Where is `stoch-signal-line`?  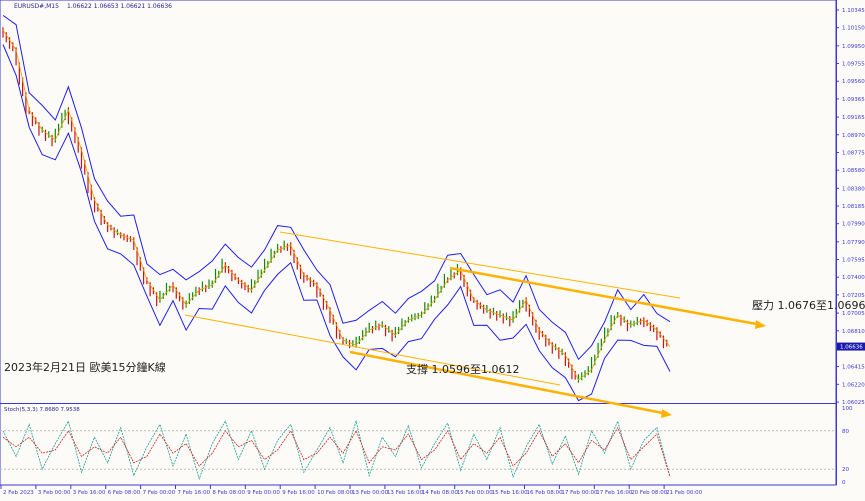
stoch-signal-line is located at coordinates (336, 452).